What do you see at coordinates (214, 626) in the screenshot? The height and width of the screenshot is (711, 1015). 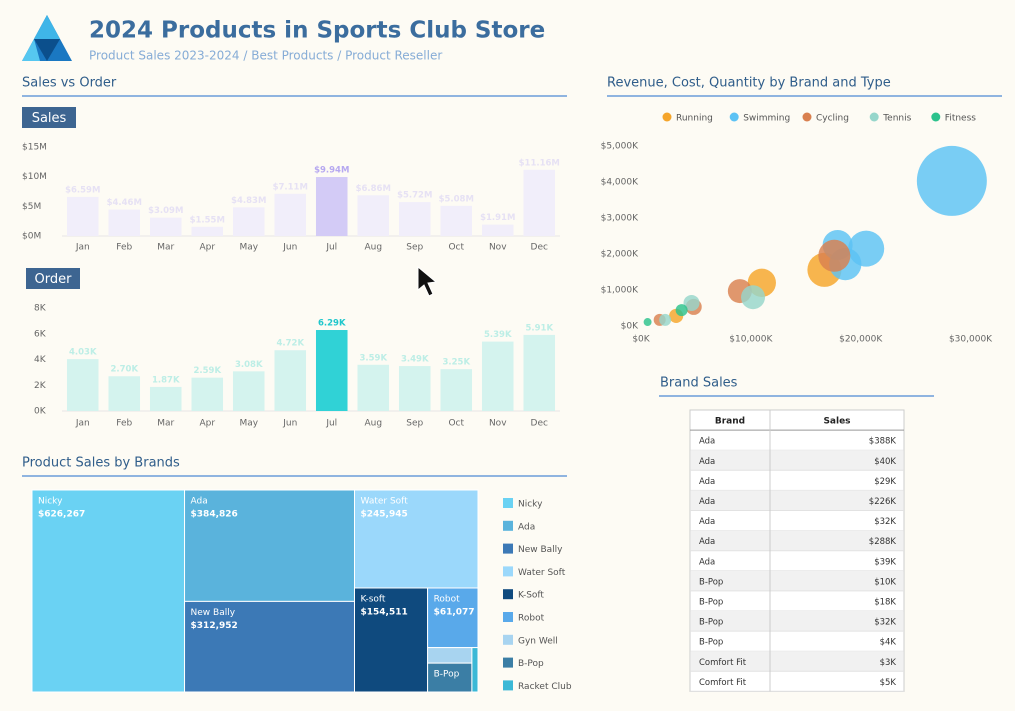 I see `tile-value: $312,952` at bounding box center [214, 626].